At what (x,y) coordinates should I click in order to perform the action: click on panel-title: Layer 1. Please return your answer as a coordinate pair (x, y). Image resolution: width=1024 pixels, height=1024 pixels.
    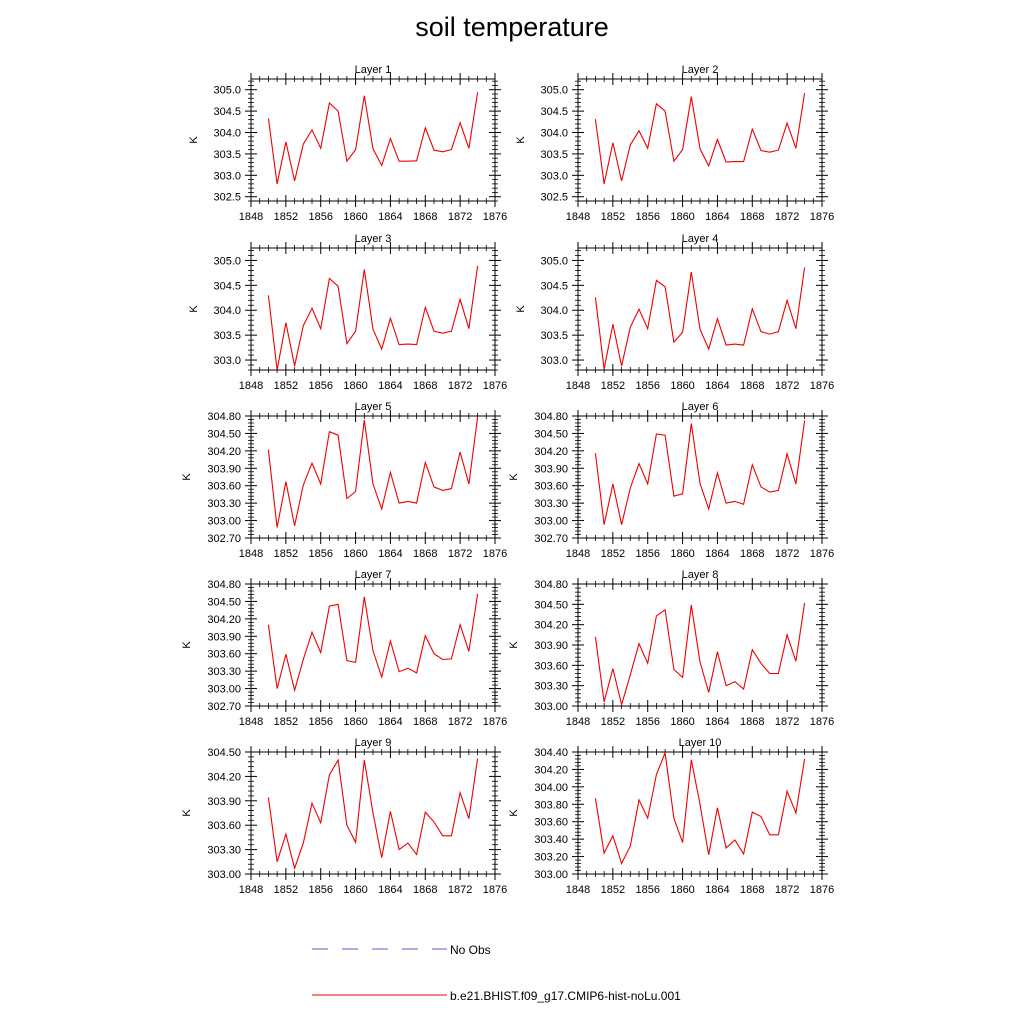
    Looking at the image, I should click on (373, 70).